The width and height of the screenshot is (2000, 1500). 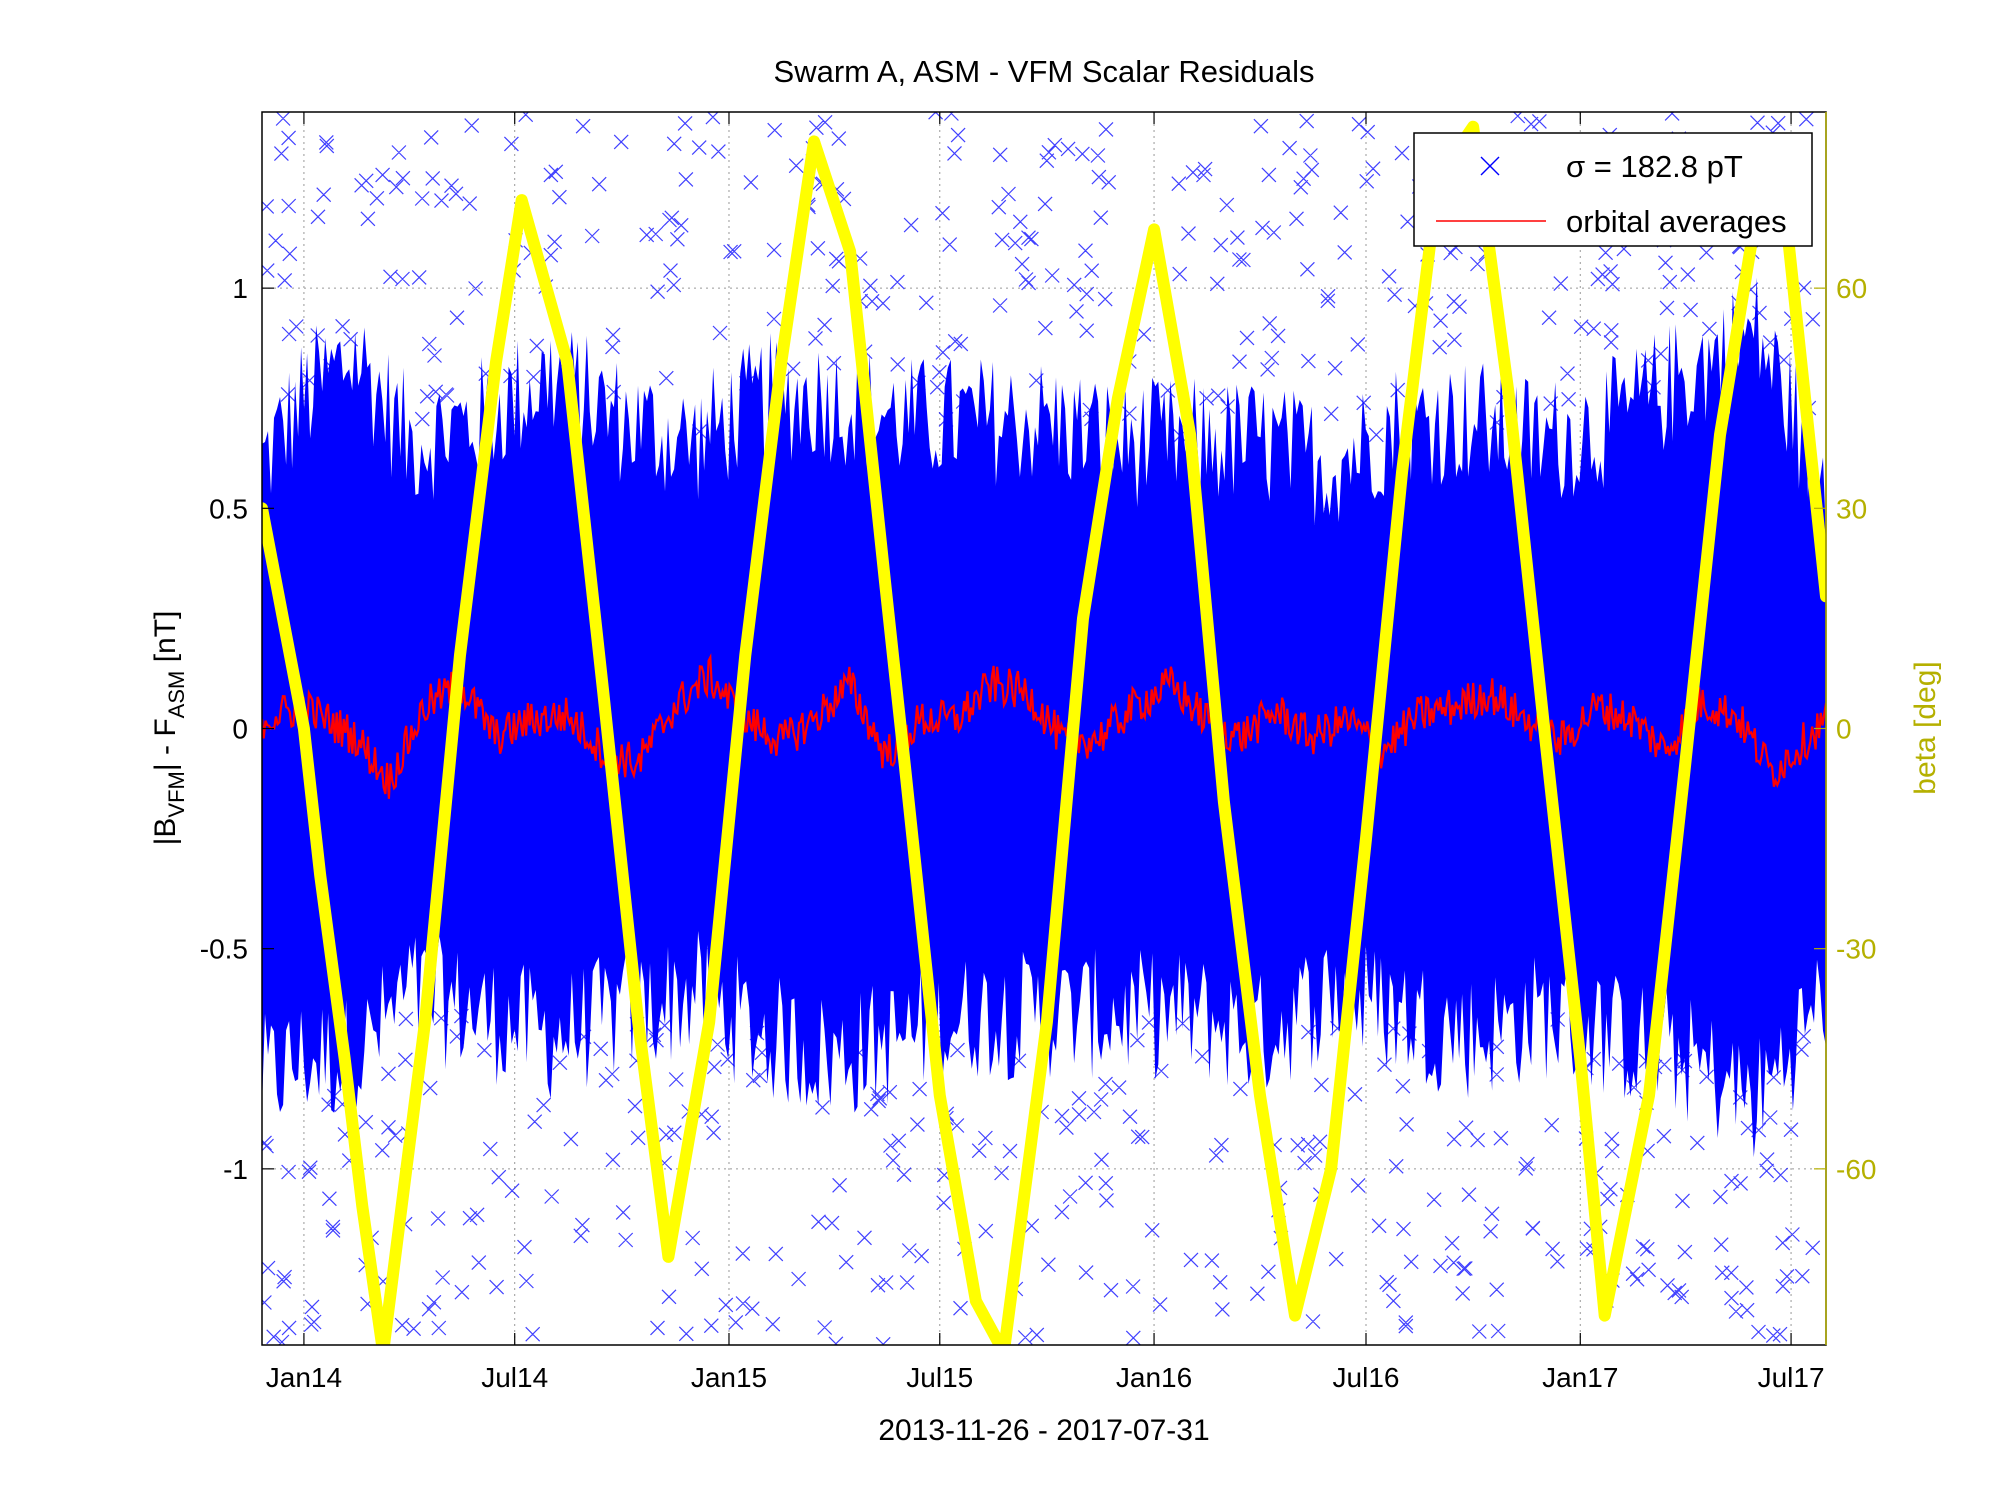 I want to click on y-tick-label-left: 0, so click(x=240, y=729).